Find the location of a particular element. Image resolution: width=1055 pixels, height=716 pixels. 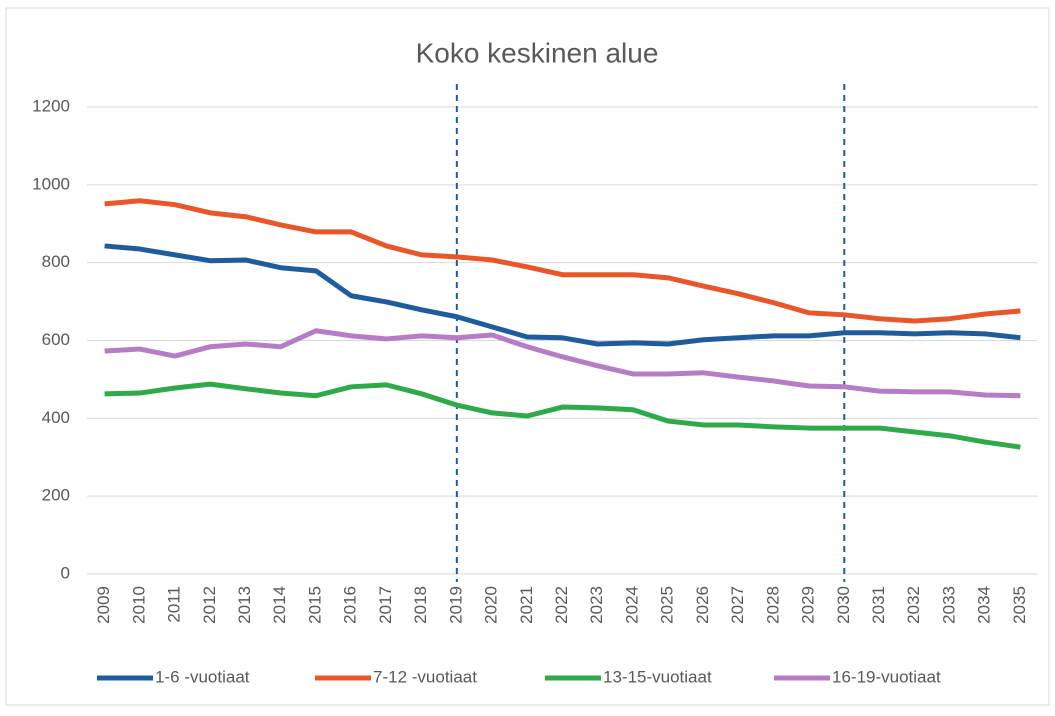

legend-label: 13-15-vuotiaat is located at coordinates (657, 676).